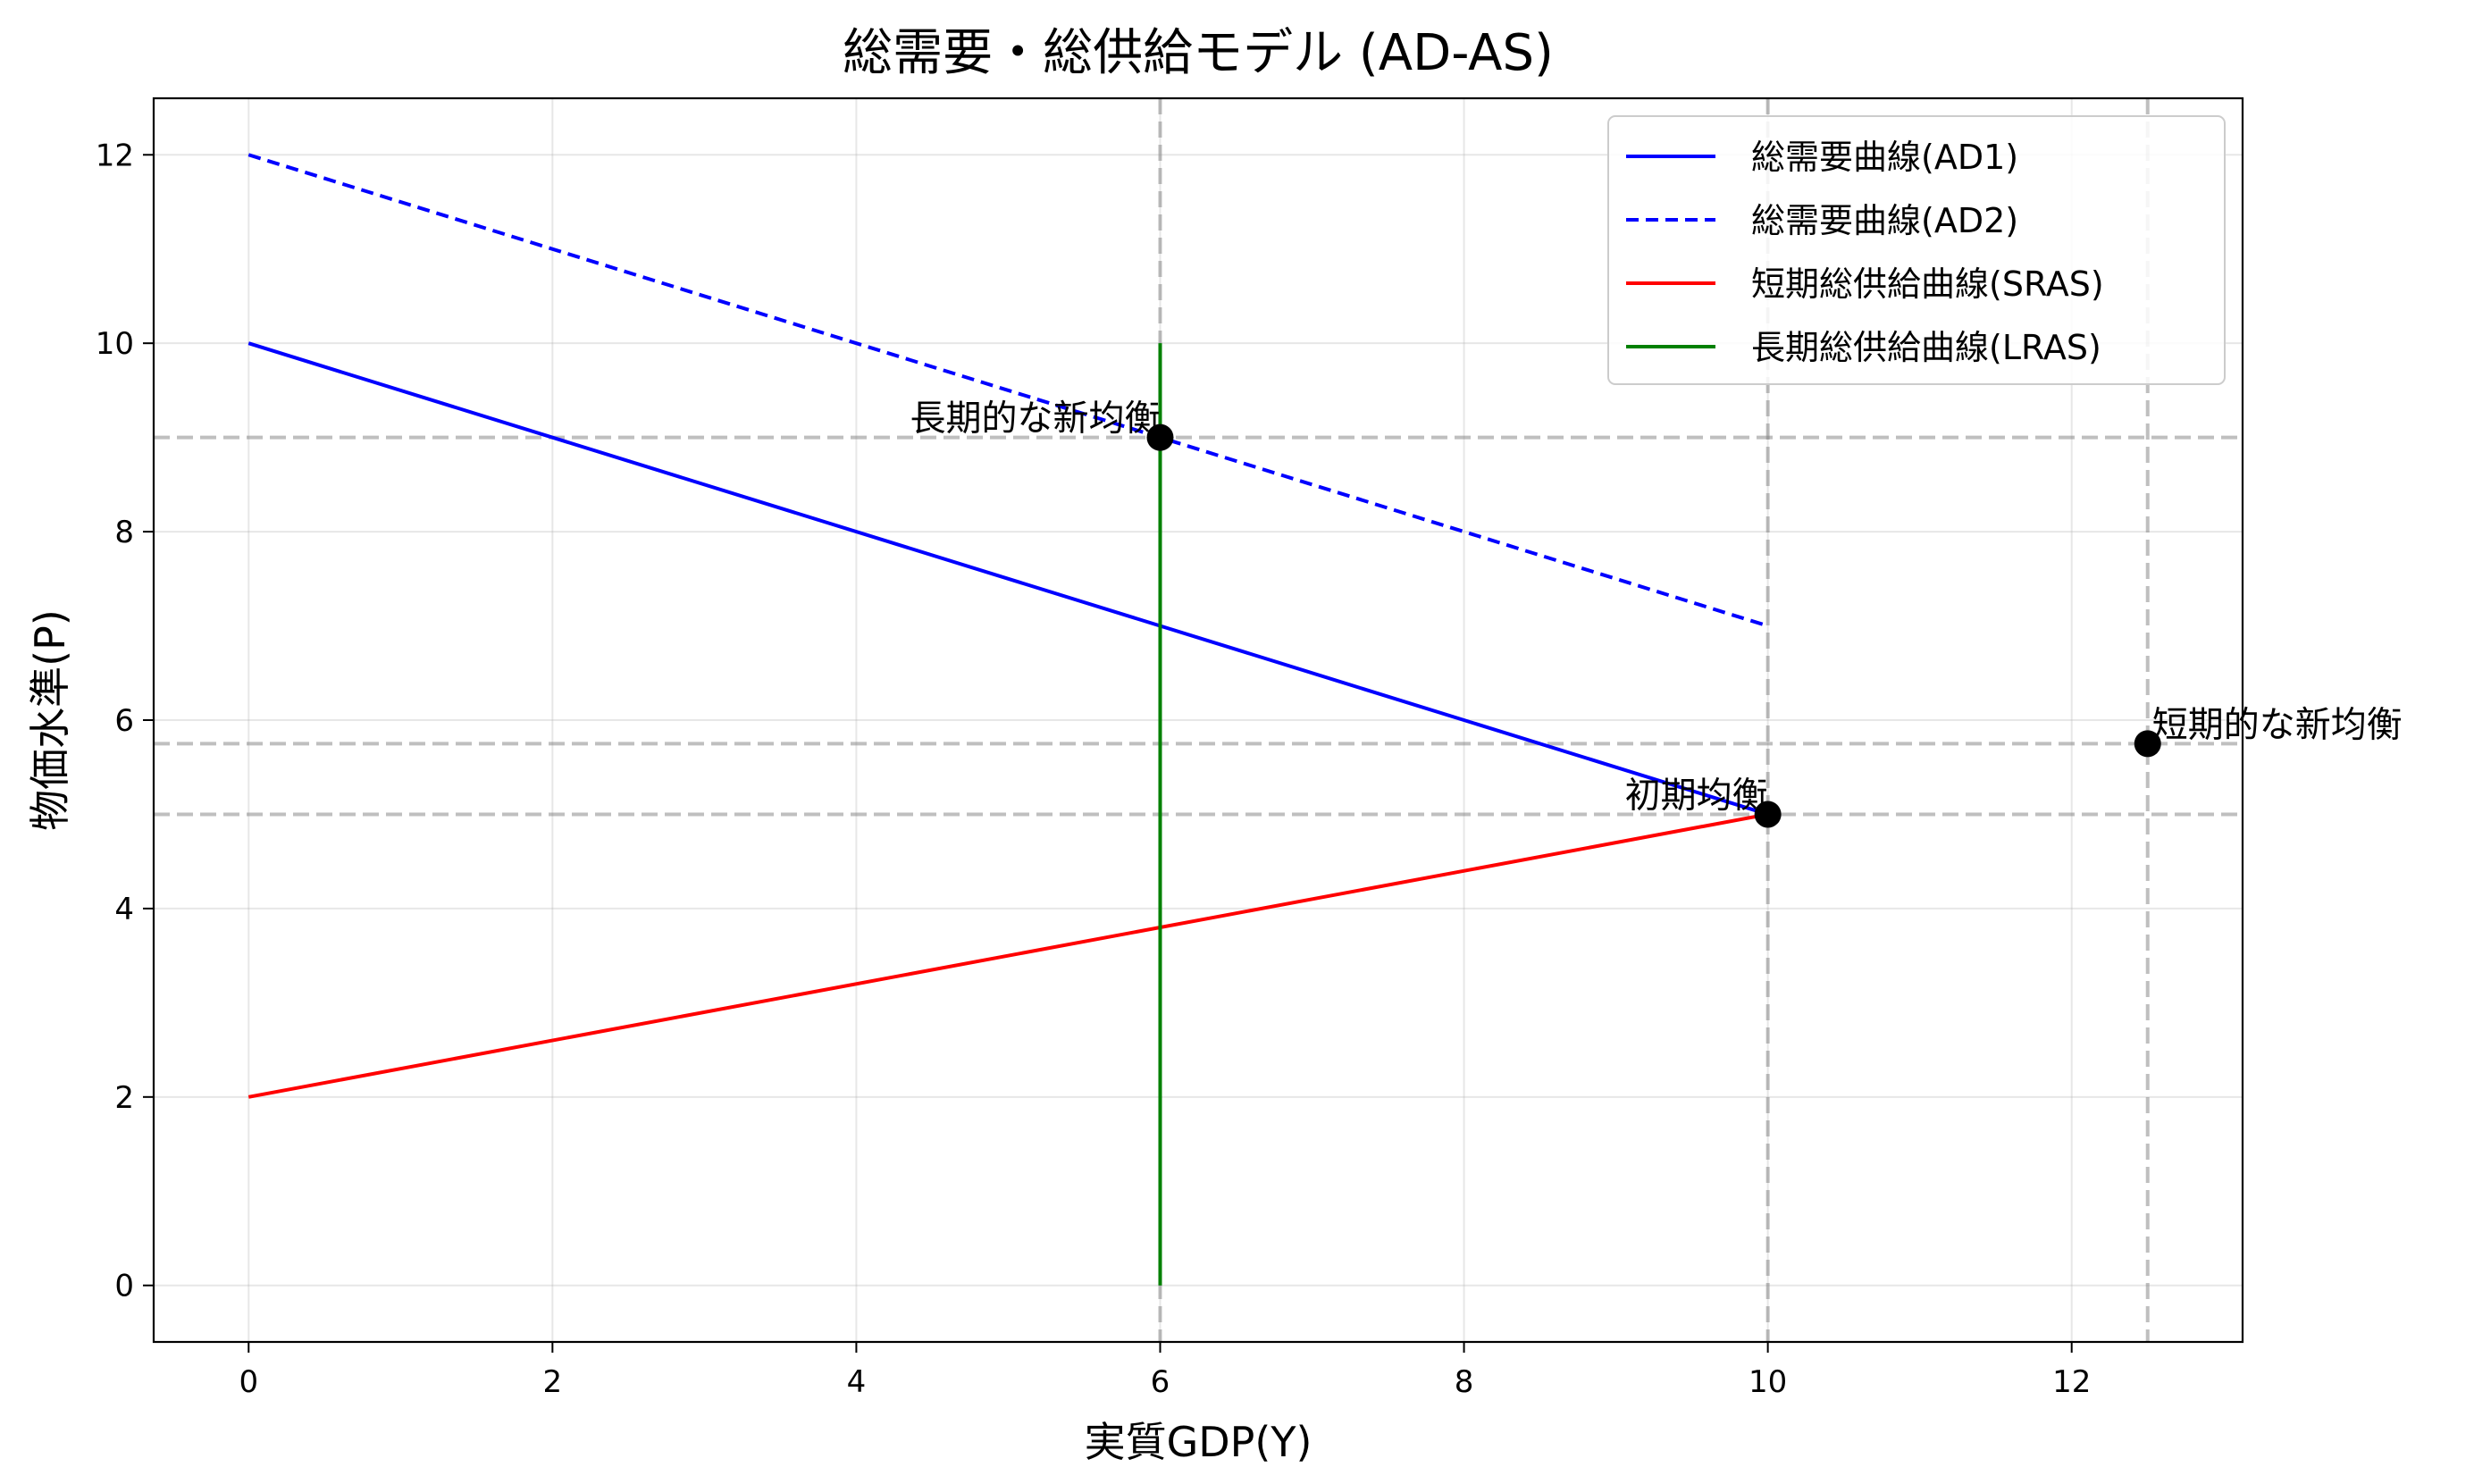 This screenshot has width=2474, height=1484. What do you see at coordinates (1768, 1382) in the screenshot?
I see `x-tick-label: 10` at bounding box center [1768, 1382].